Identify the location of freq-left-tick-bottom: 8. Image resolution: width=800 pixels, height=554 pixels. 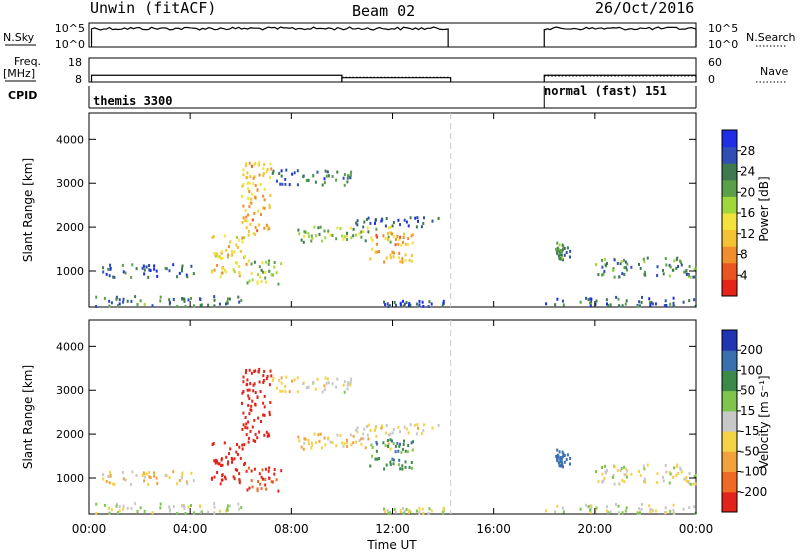
(78, 79).